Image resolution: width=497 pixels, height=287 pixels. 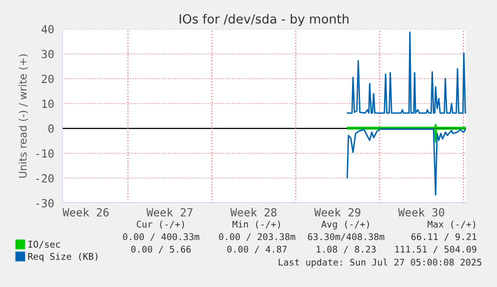 What do you see at coordinates (160, 224) in the screenshot?
I see `text: Cur (-/+)` at bounding box center [160, 224].